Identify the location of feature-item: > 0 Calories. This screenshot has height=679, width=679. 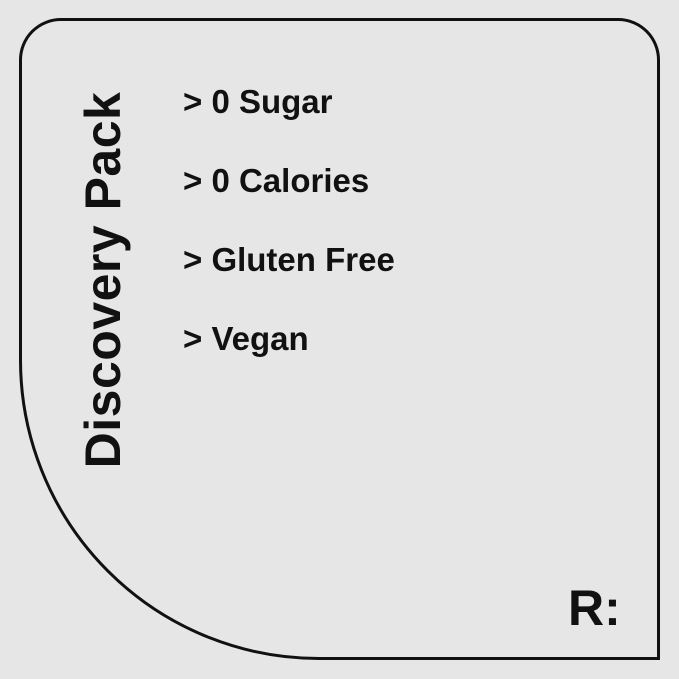
(276, 180).